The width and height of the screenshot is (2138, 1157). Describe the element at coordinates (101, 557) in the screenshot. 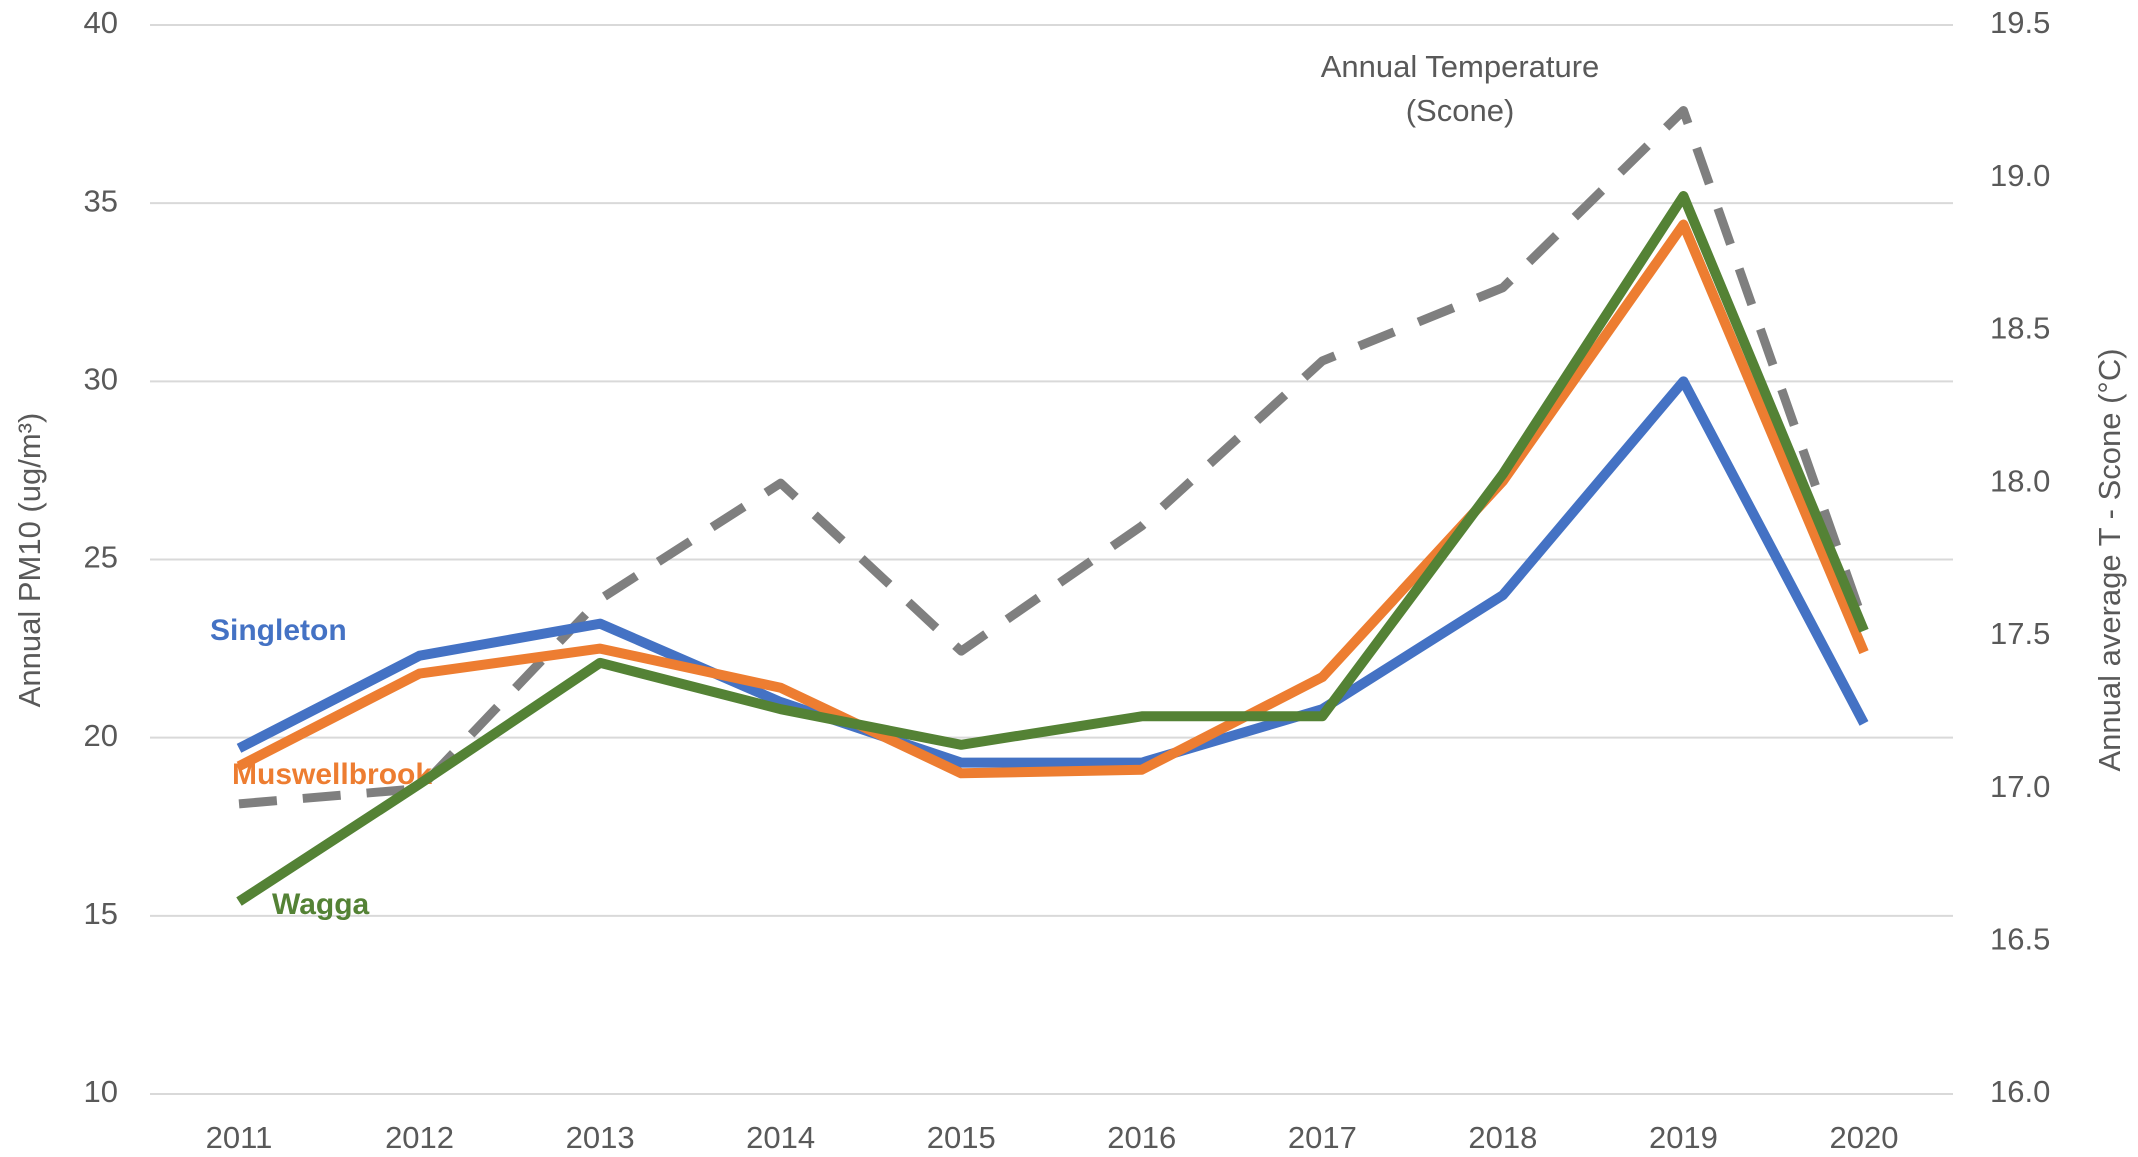

I see `y-tick-label: 25` at that location.